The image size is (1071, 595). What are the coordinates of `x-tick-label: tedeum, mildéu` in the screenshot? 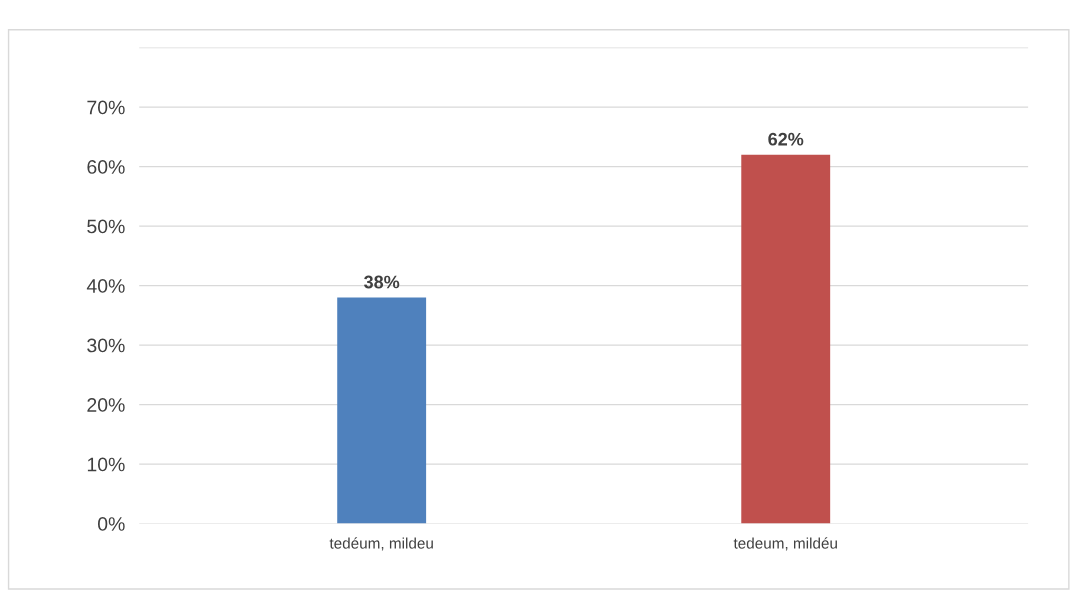 It's located at (785, 544).